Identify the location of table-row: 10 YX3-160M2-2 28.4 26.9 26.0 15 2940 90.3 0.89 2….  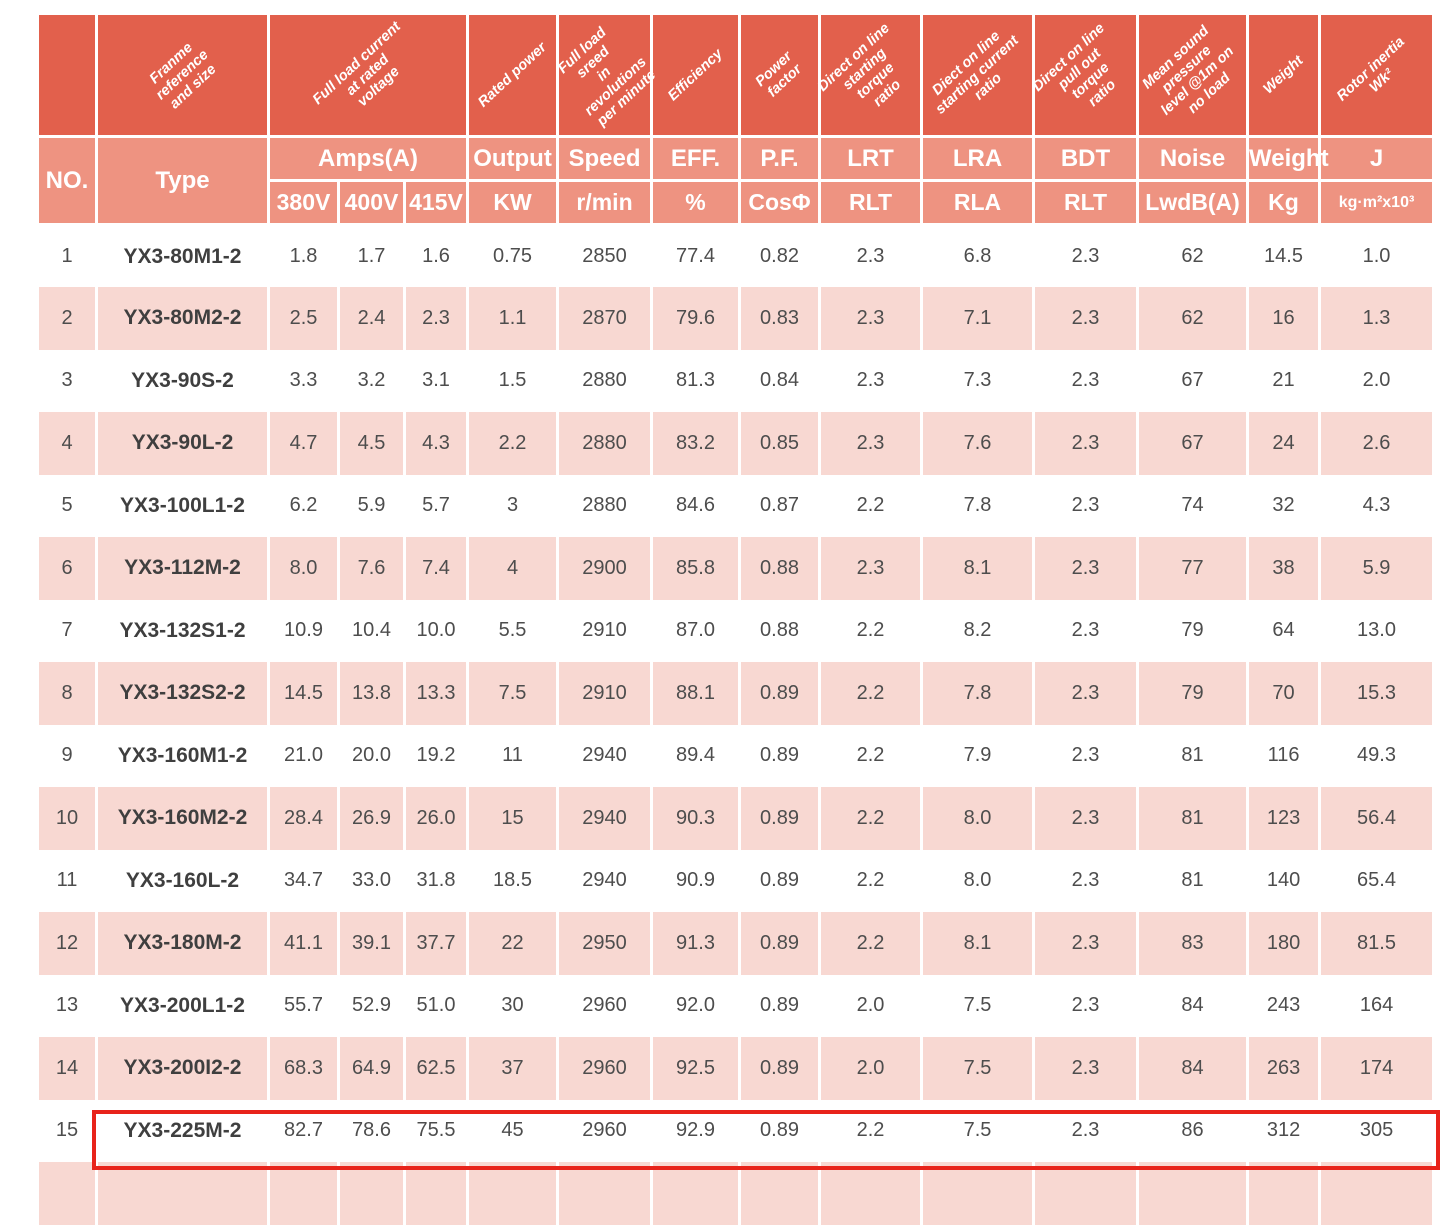
(736, 818).